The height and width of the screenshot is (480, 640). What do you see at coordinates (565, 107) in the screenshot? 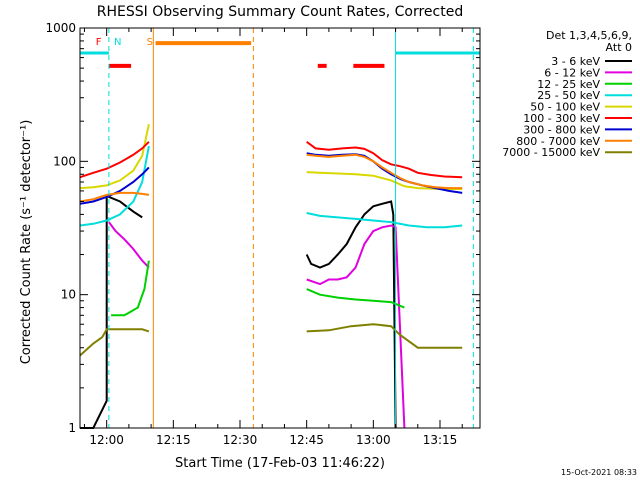
I see `legend-label-4: 50 - 100 keV` at bounding box center [565, 107].